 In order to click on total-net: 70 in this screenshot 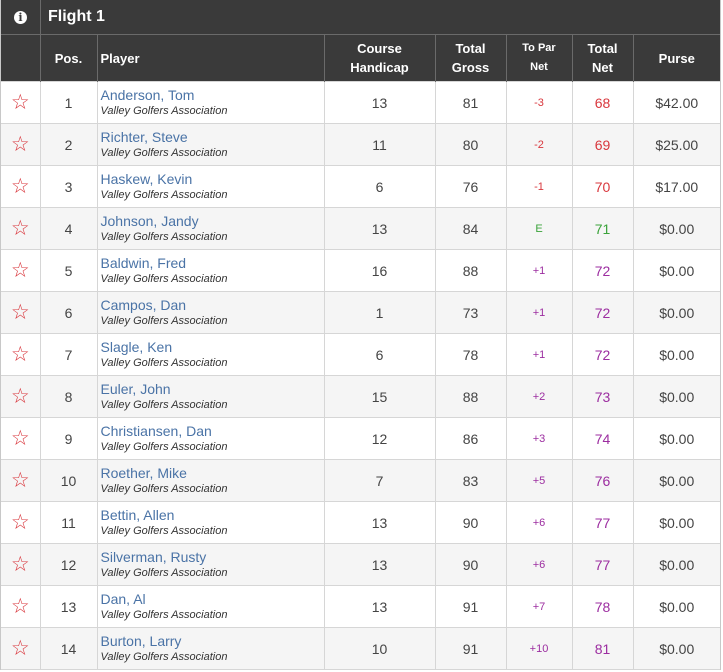, I will do `click(602, 186)`.